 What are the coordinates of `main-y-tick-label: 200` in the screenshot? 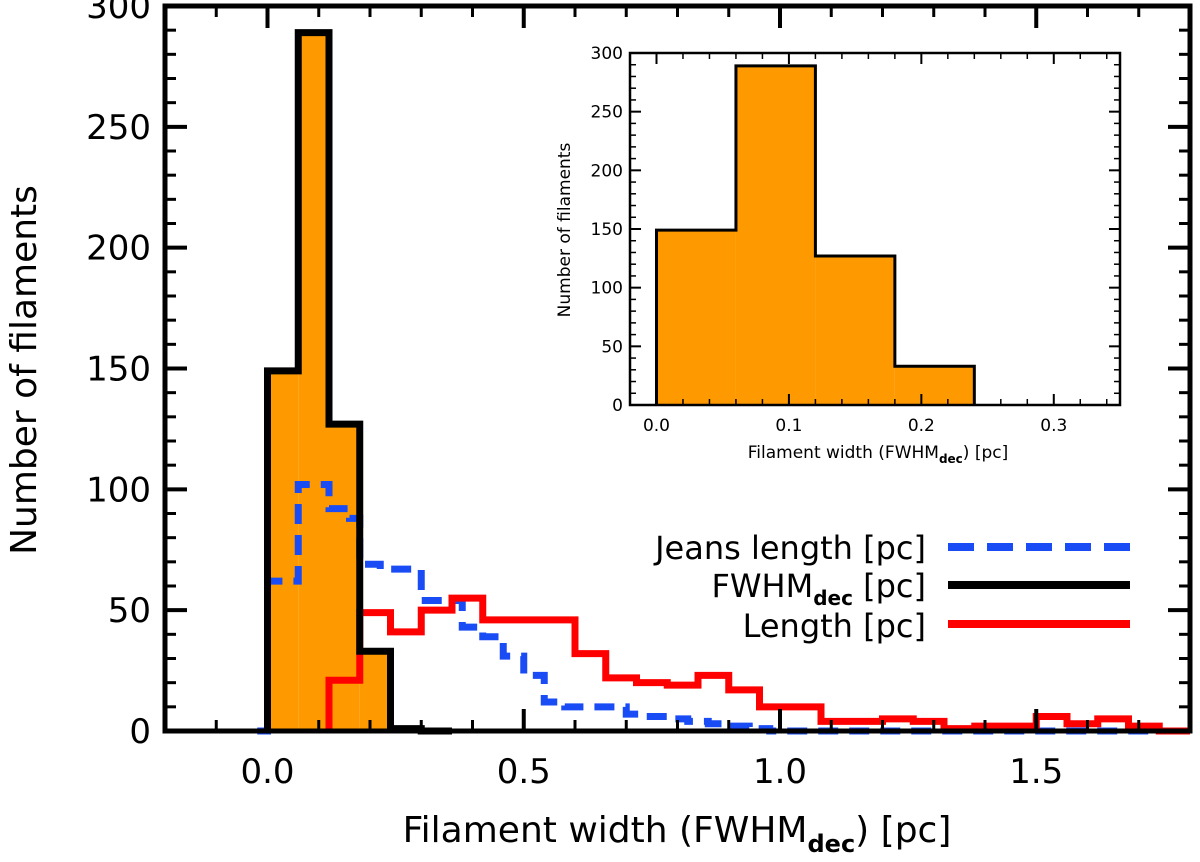 It's located at (118, 249).